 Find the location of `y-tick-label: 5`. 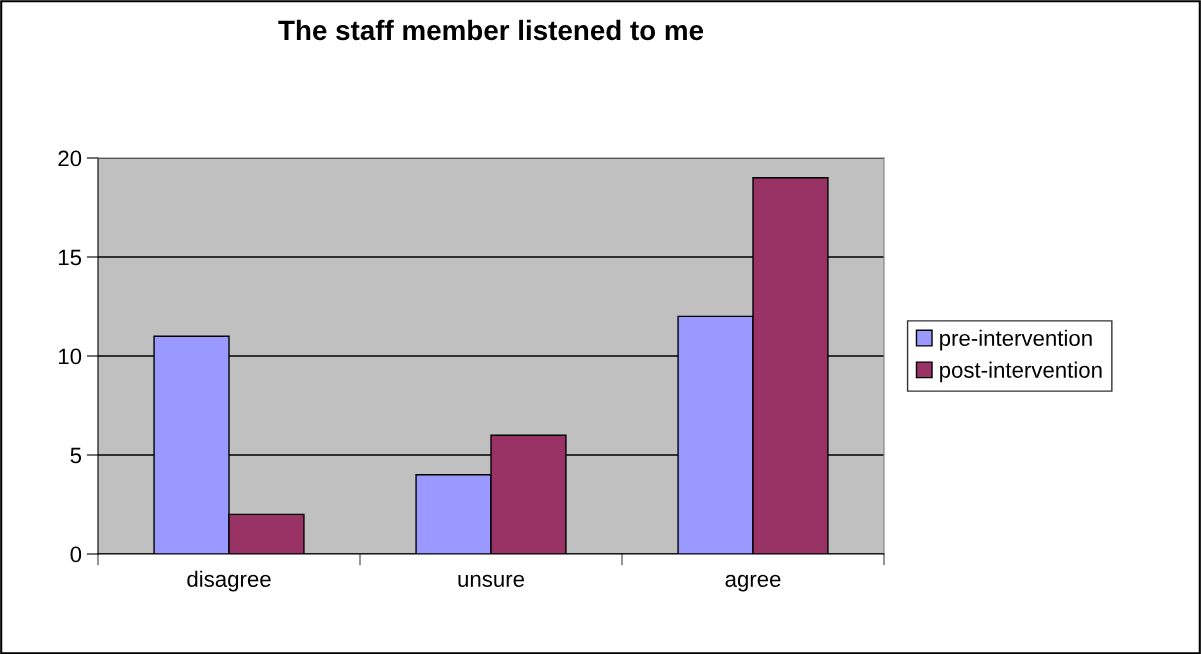

y-tick-label: 5 is located at coordinates (76, 455).